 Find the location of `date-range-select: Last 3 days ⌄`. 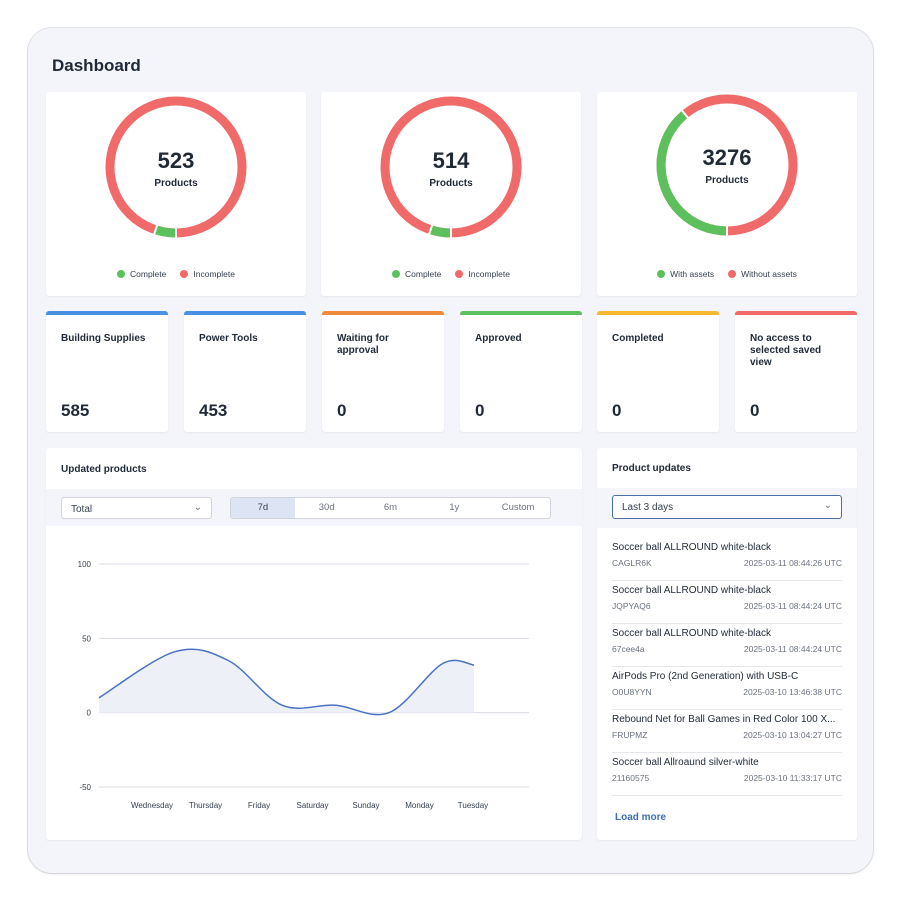

date-range-select: Last 3 days ⌄ is located at coordinates (727, 507).